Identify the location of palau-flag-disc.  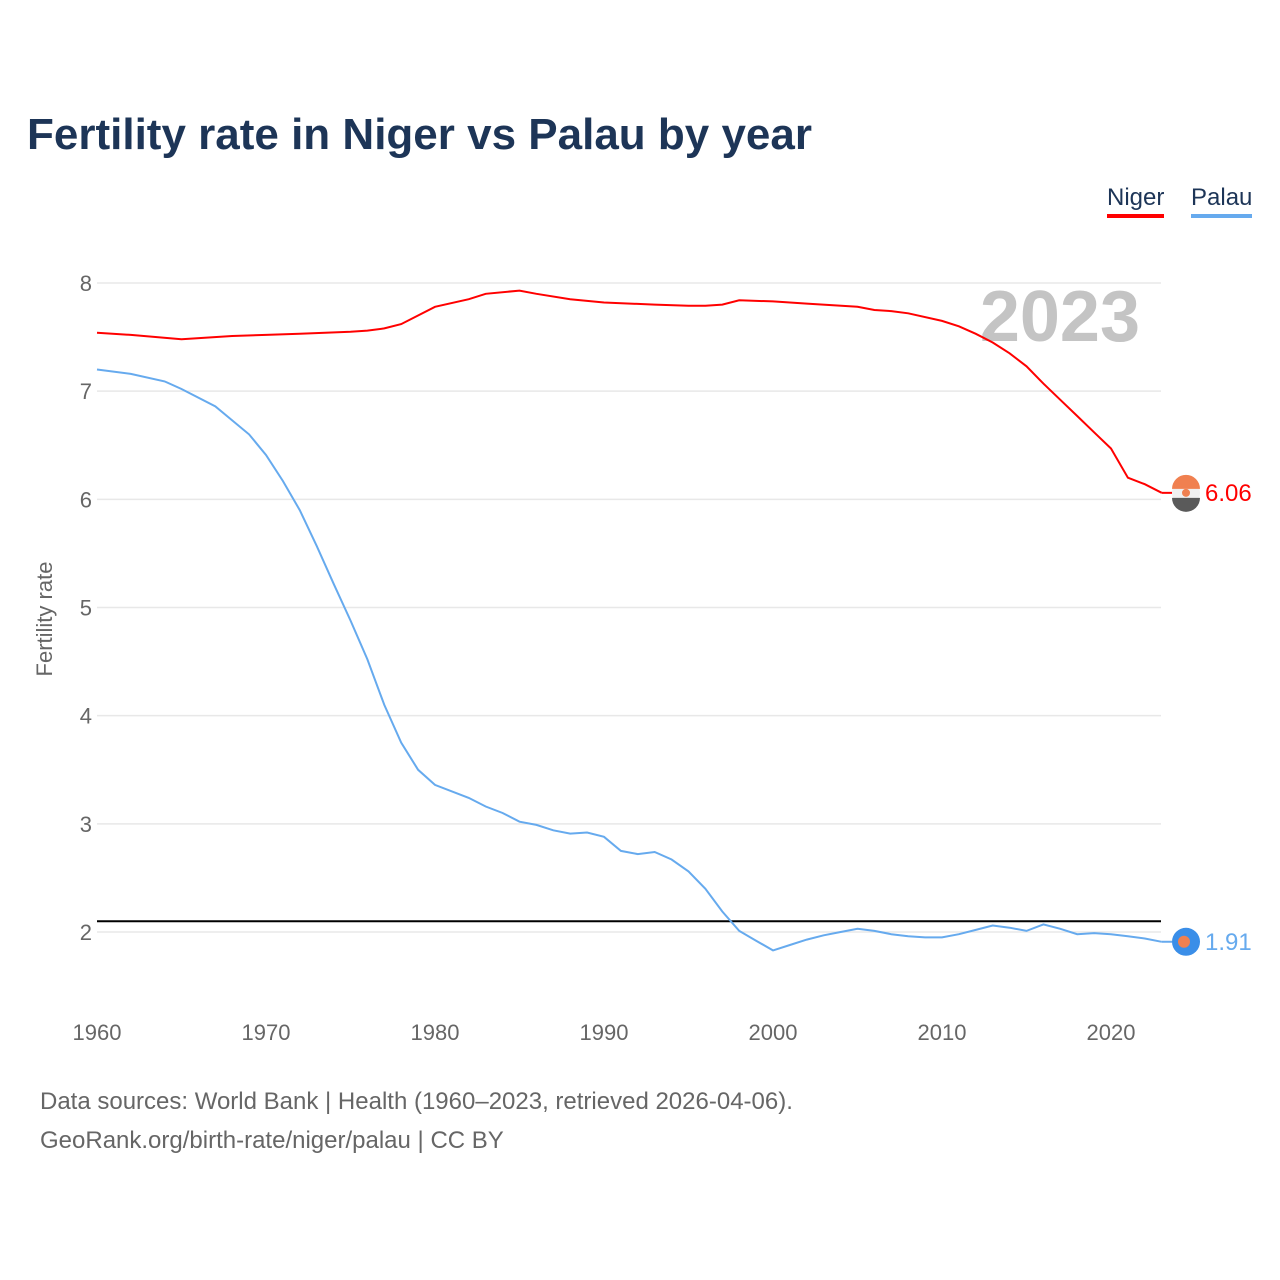
(1184, 941).